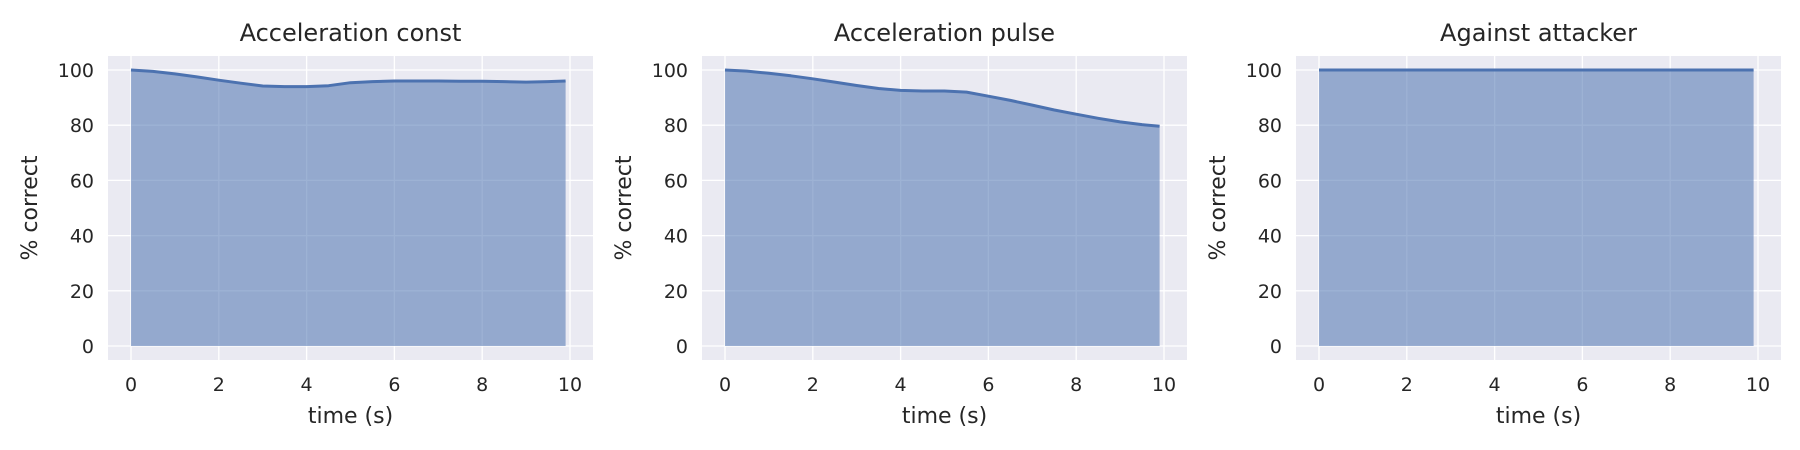 This screenshot has height=450, width=1800. I want to click on chart-title: Acceleration const, so click(351, 33).